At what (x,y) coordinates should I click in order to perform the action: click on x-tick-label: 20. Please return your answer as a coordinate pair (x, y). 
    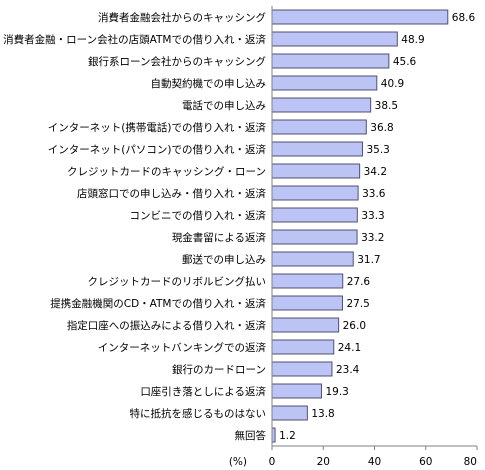
    Looking at the image, I should click on (323, 462).